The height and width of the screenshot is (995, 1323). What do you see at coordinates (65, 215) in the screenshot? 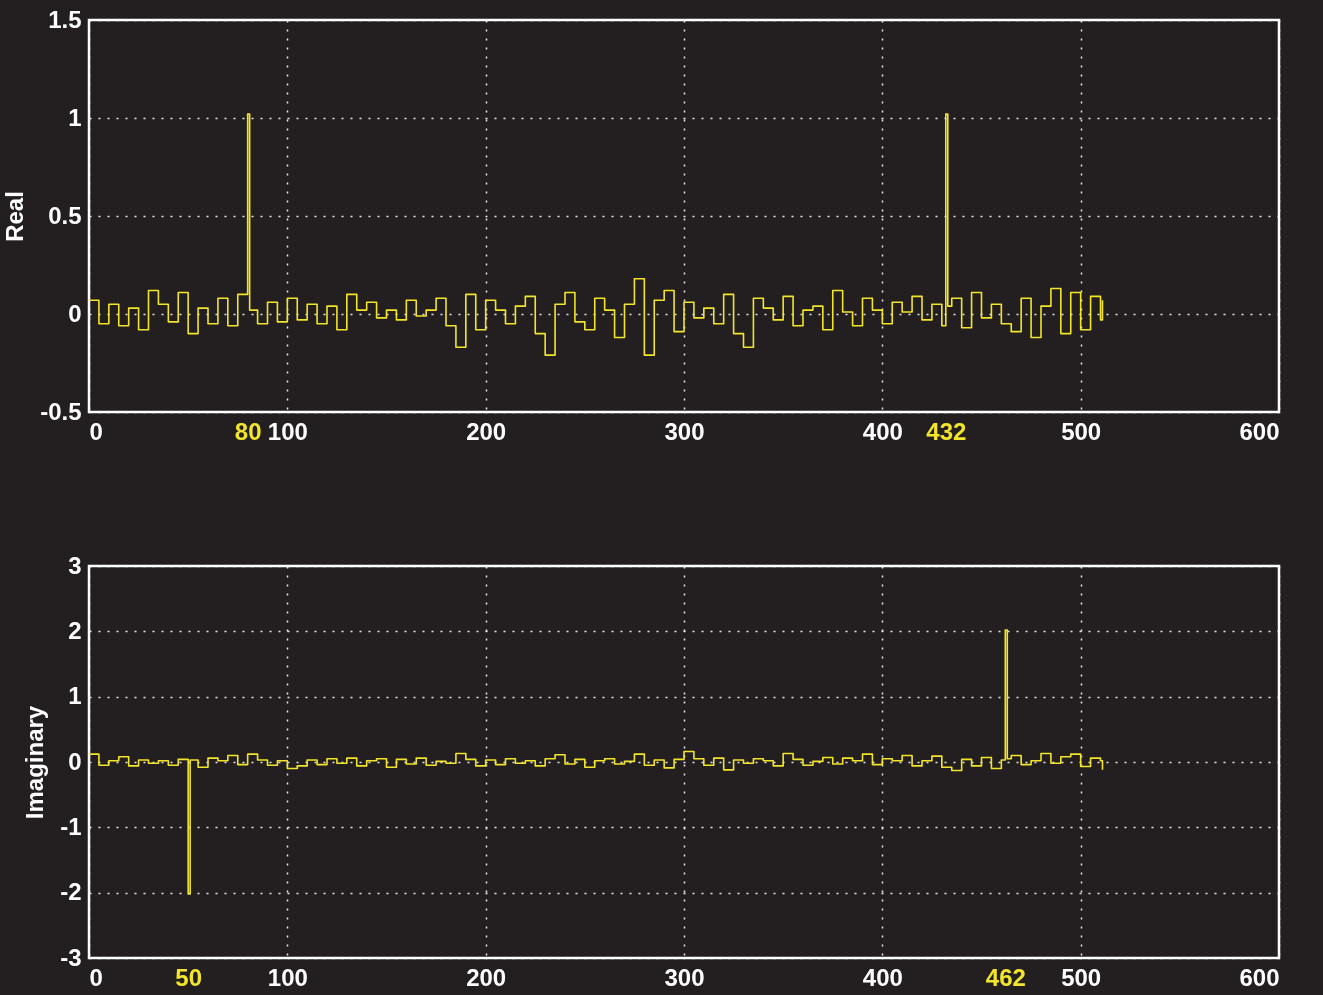
I see `y-tick-label: 0.5` at bounding box center [65, 215].